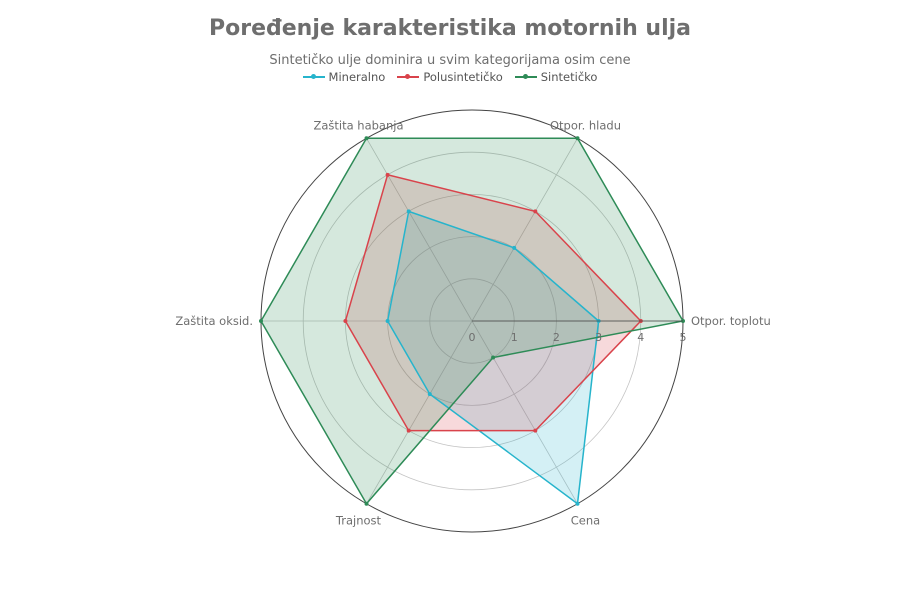 The width and height of the screenshot is (900, 600). Describe the element at coordinates (463, 77) in the screenshot. I see `legend-label-polusinteticko: Polusintetičko` at that location.